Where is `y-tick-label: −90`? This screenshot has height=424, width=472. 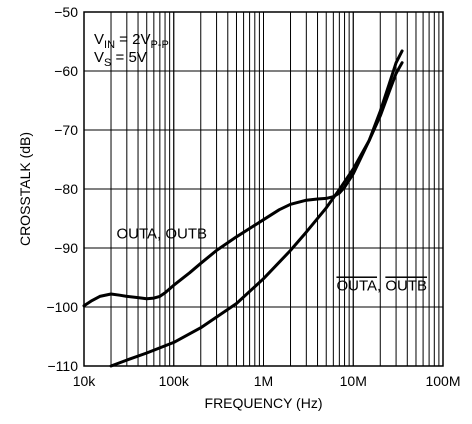 y-tick-label: −90 is located at coordinates (66, 248).